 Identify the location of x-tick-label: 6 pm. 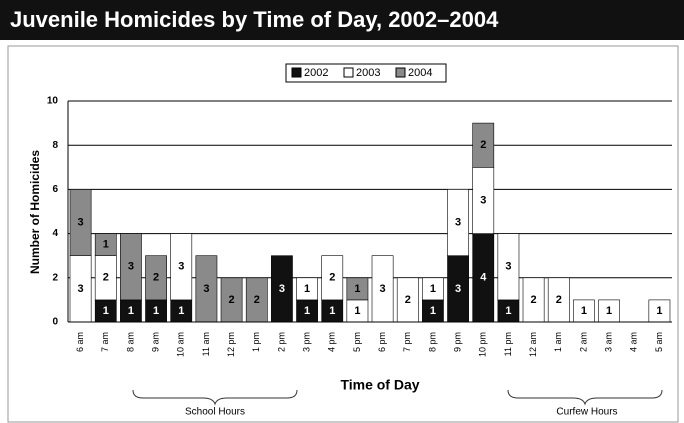
(382, 342).